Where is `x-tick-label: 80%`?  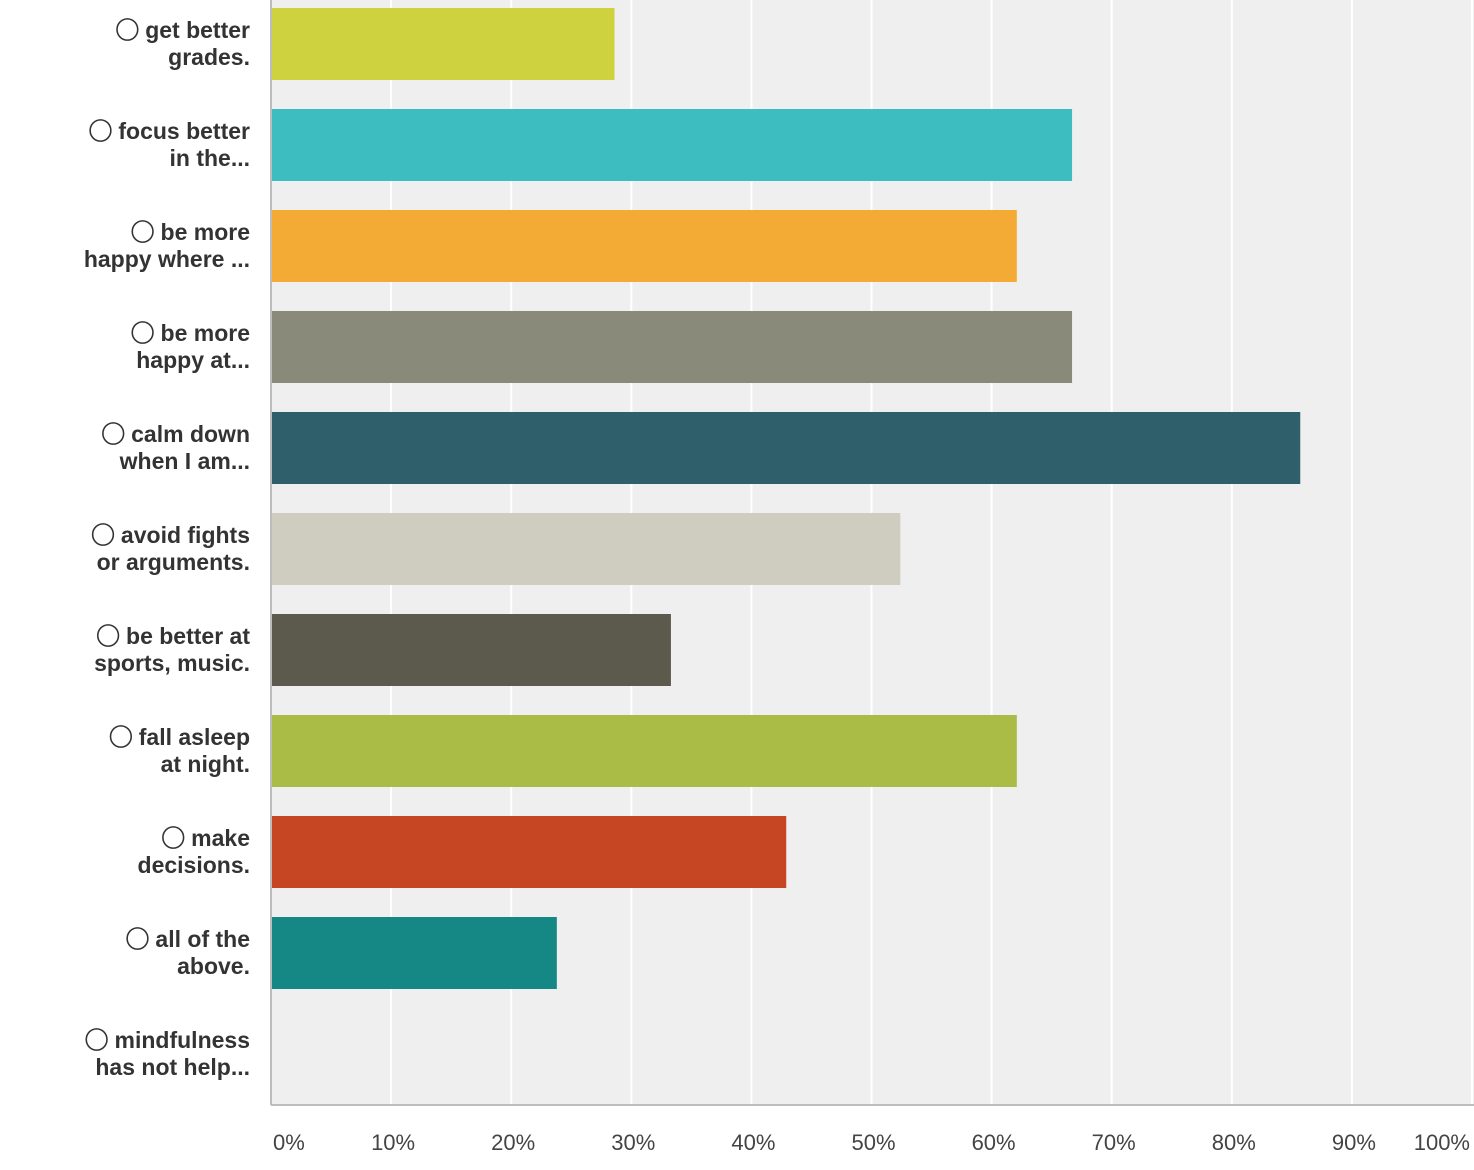 x-tick-label: 80% is located at coordinates (1234, 1142).